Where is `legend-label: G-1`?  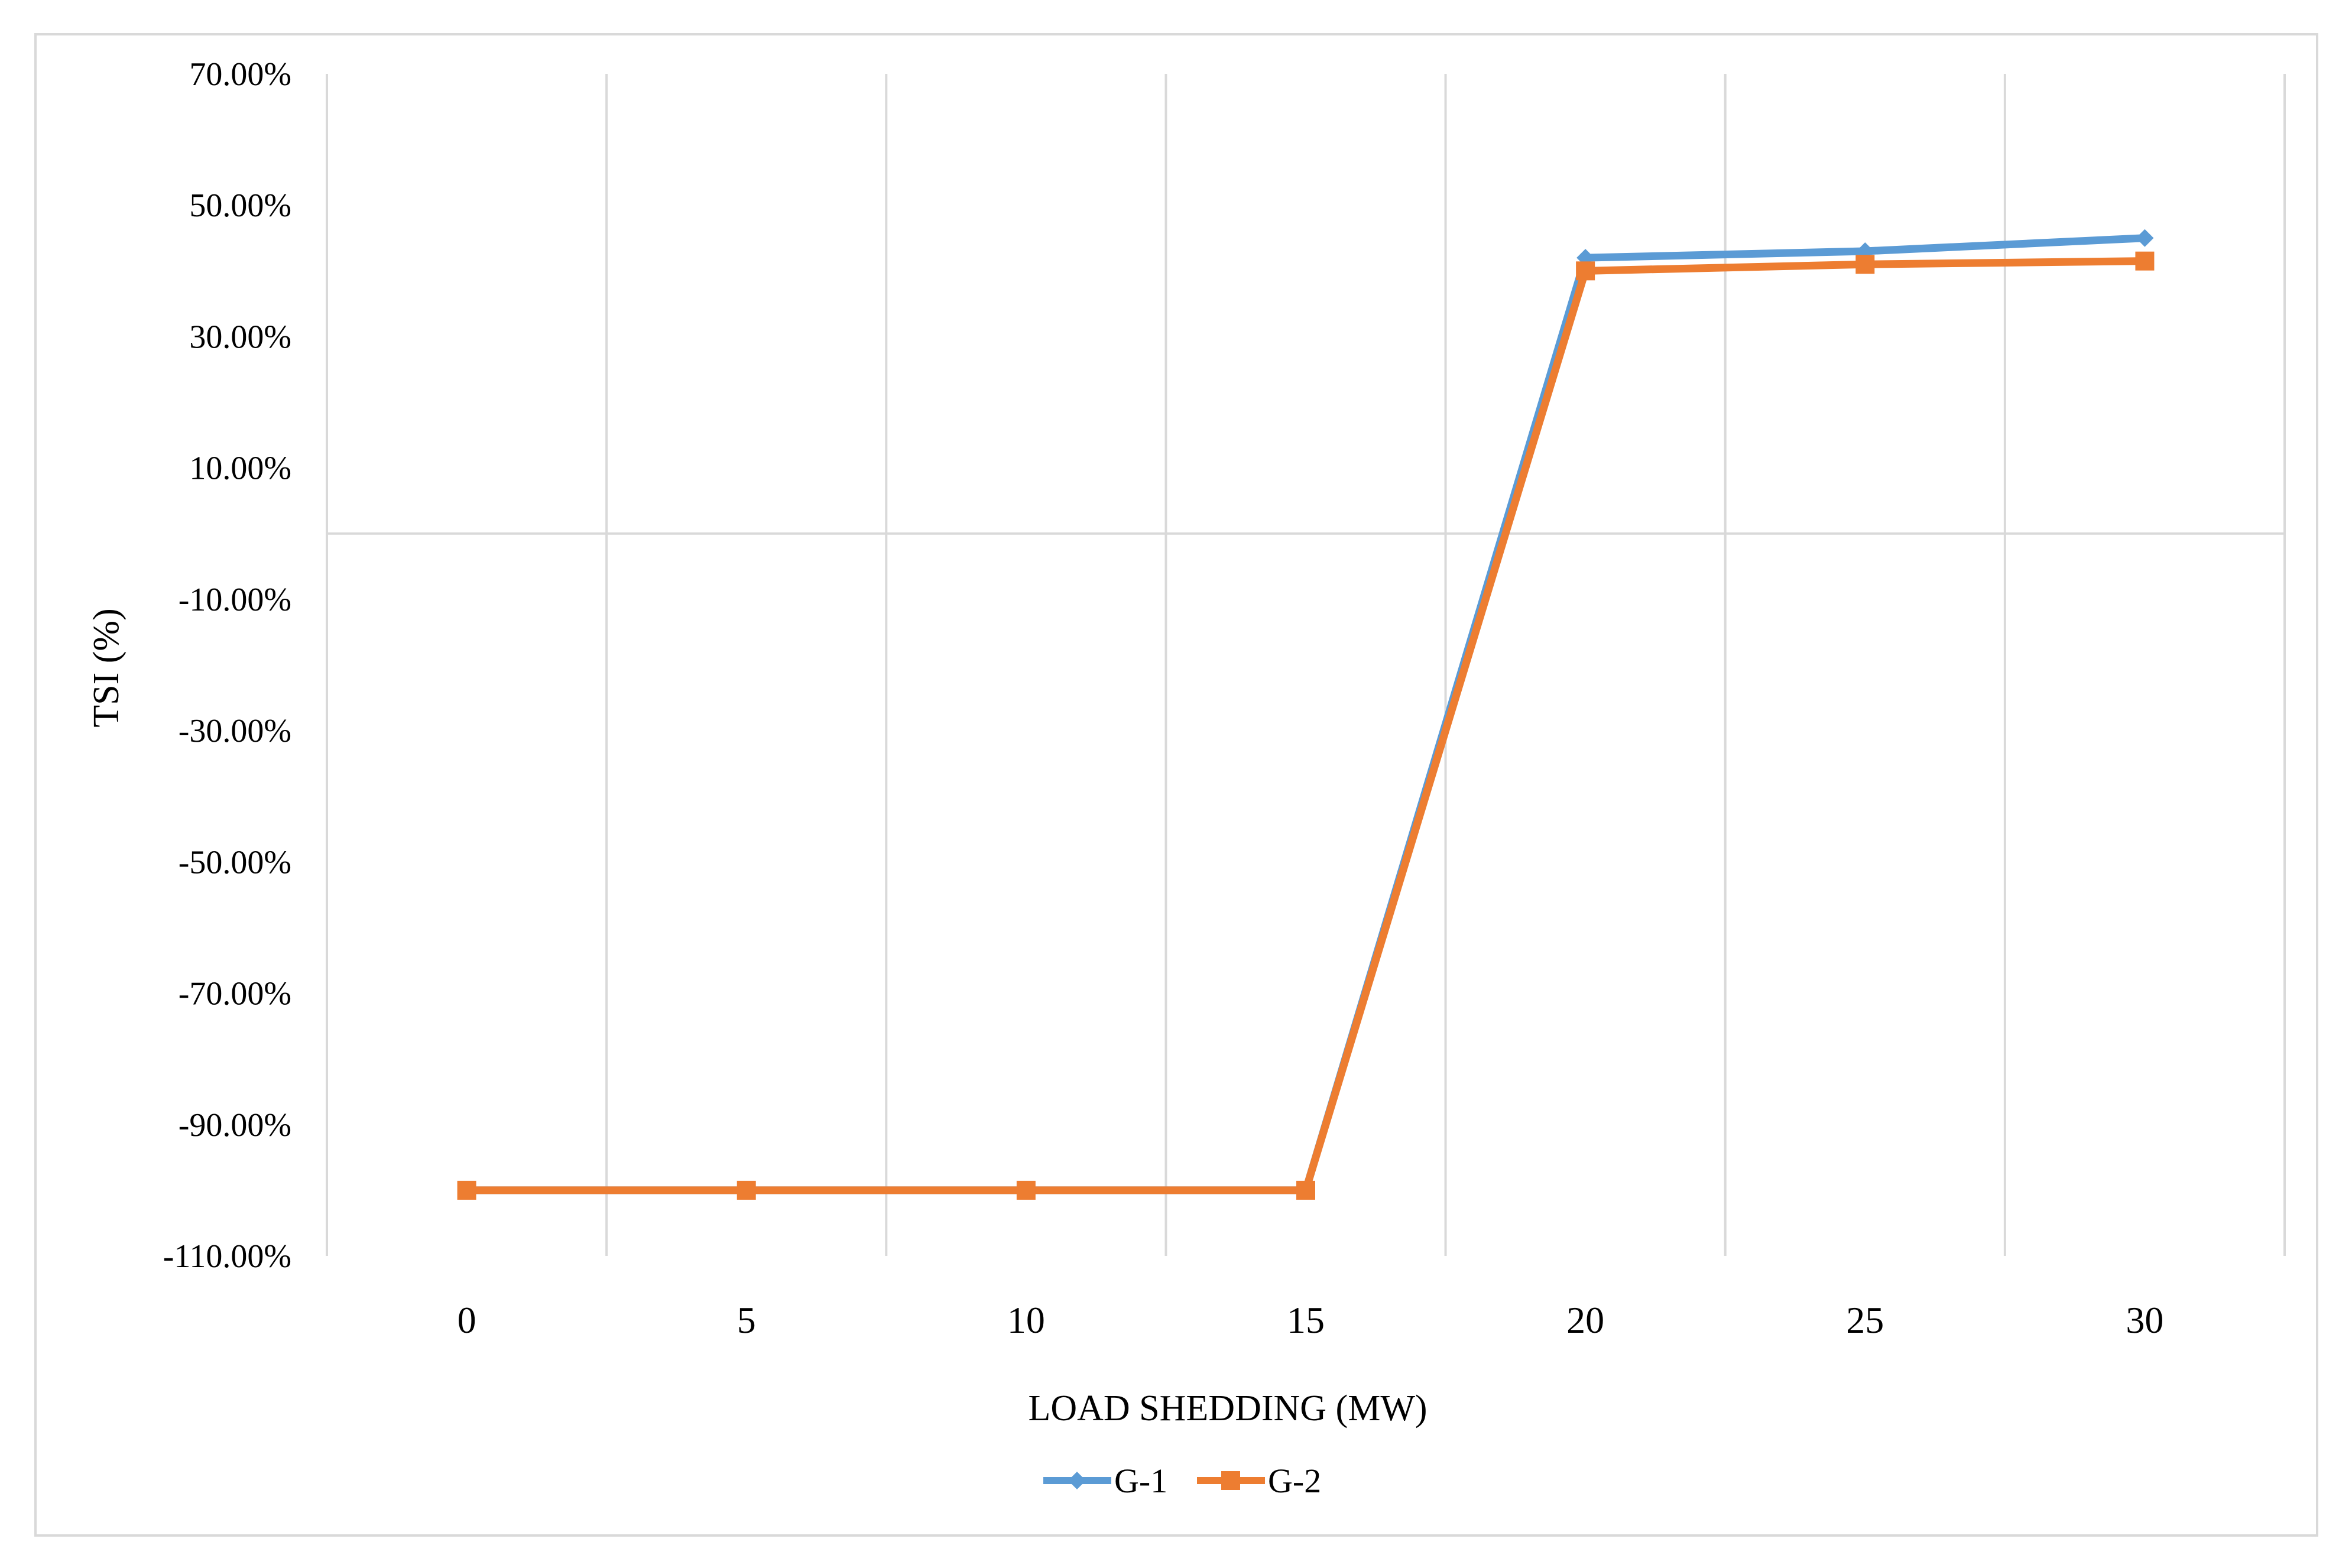 legend-label: G-1 is located at coordinates (1140, 1481).